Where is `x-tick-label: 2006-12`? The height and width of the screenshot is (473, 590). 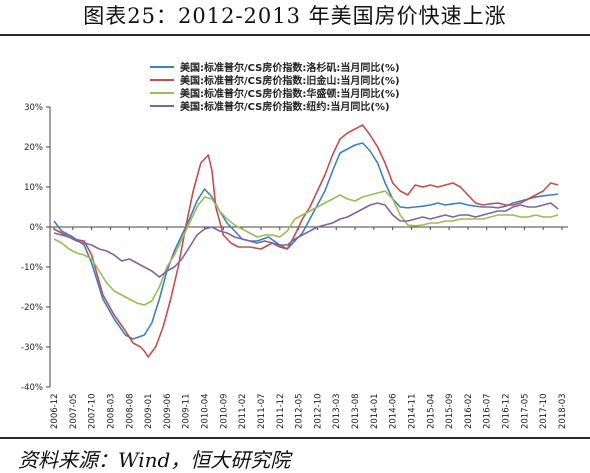
x-tick-label: 2006-12 is located at coordinates (55, 411).